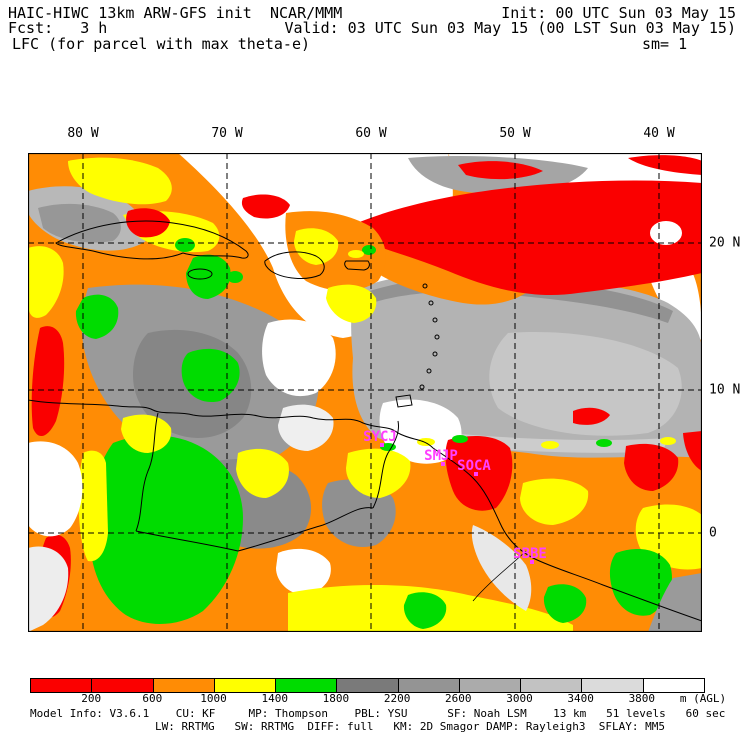 Image resolution: width=740 pixels, height=740 pixels. What do you see at coordinates (152, 698) in the screenshot?
I see `colorbar-tick-label: 600` at bounding box center [152, 698].